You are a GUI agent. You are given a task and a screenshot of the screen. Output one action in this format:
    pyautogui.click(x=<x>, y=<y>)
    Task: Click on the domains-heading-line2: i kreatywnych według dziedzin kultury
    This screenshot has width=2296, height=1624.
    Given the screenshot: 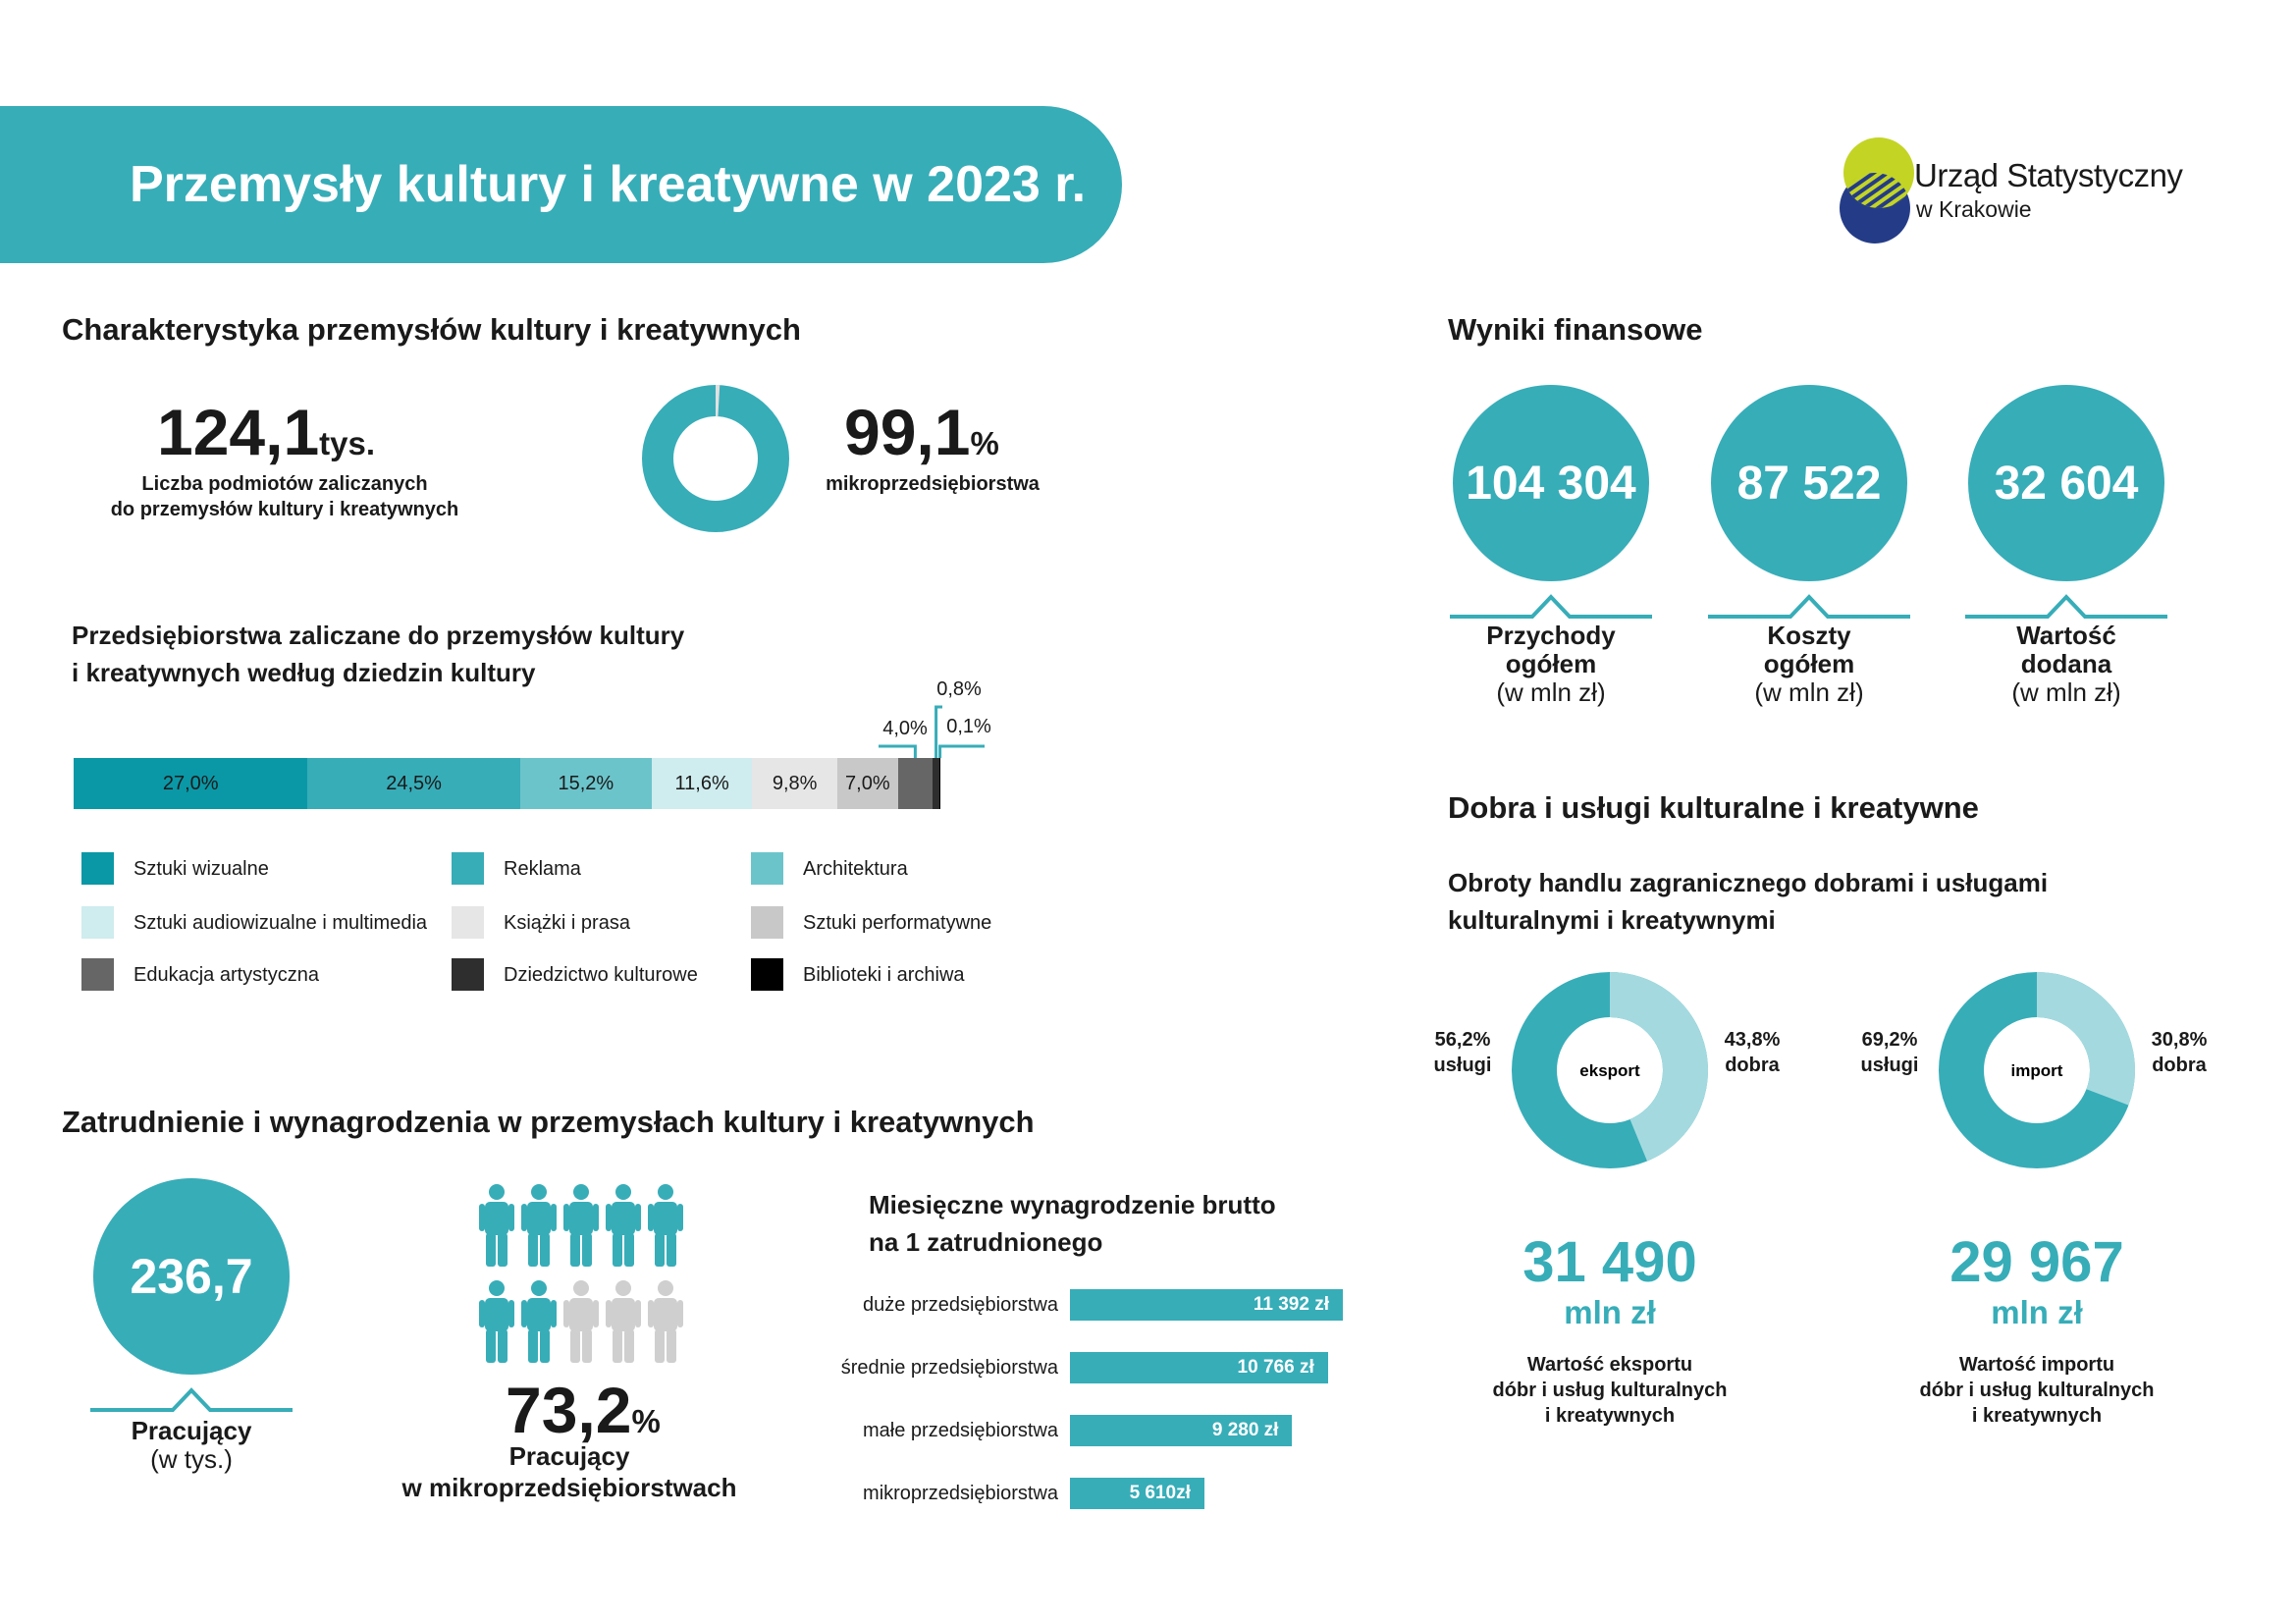 What is the action you would take?
    pyautogui.click(x=304, y=672)
    